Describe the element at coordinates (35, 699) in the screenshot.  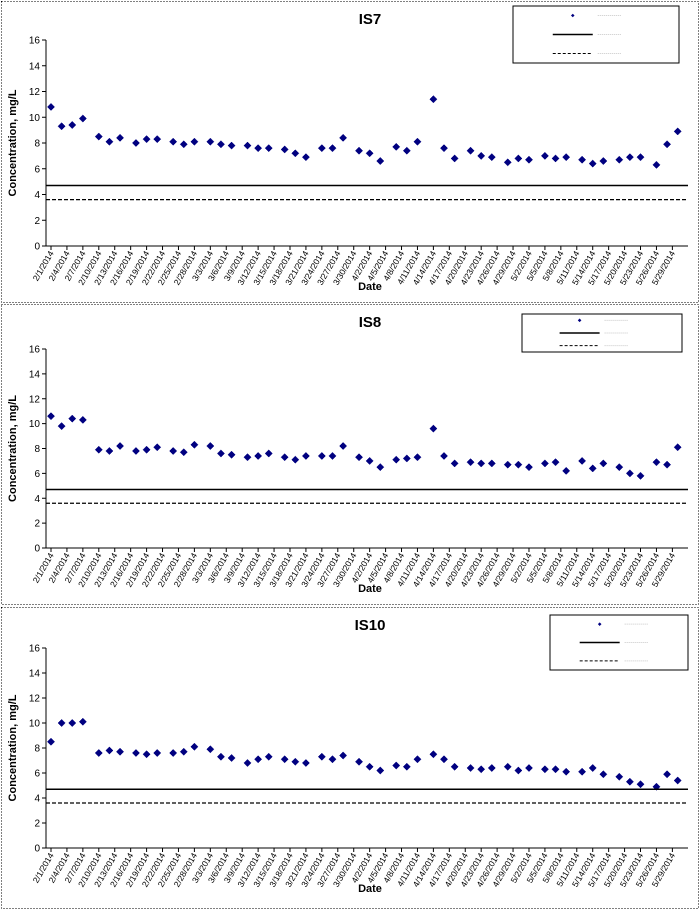
I see `y-tick-label: 12` at that location.